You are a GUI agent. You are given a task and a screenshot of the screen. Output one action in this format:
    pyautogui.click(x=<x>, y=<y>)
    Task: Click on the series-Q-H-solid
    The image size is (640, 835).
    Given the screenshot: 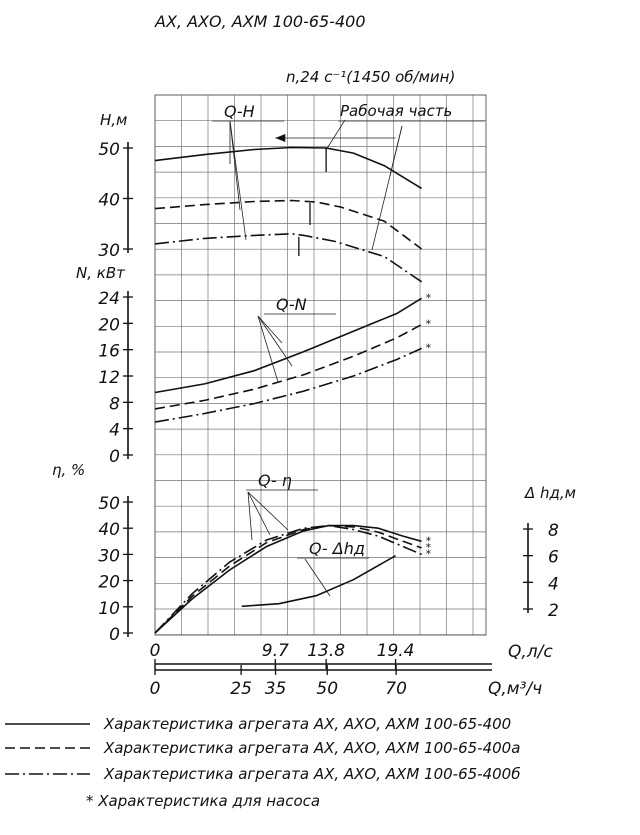 What is the action you would take?
    pyautogui.click(x=288, y=168)
    